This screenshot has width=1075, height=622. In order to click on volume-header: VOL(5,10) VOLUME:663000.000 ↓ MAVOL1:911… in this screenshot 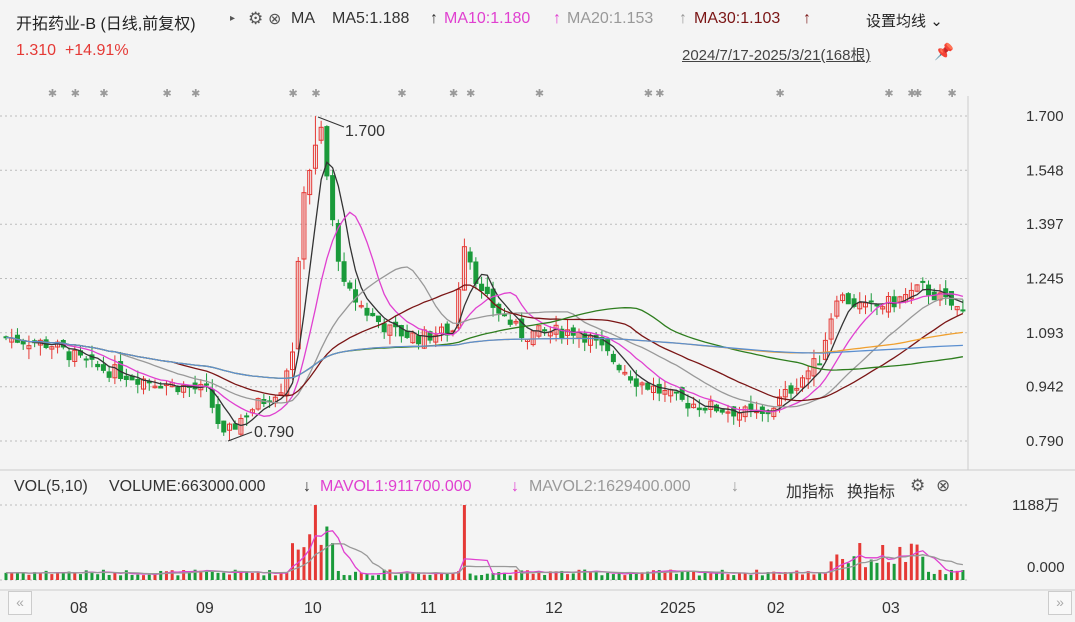, I will do `click(537, 487)`.